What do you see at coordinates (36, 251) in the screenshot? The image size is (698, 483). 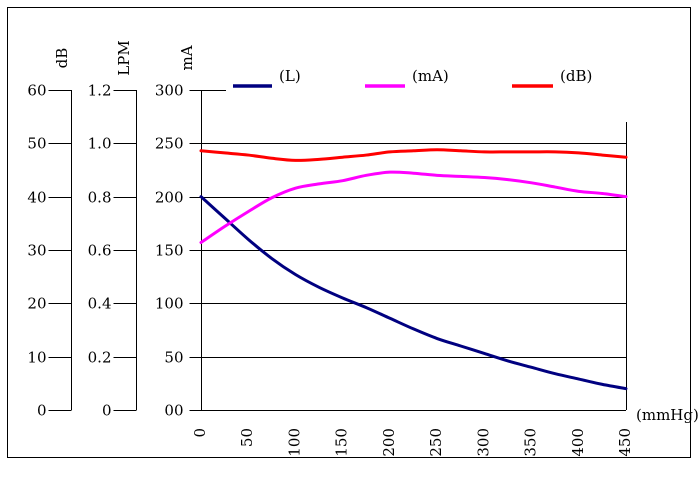 I see `y-tick-label: 30` at bounding box center [36, 251].